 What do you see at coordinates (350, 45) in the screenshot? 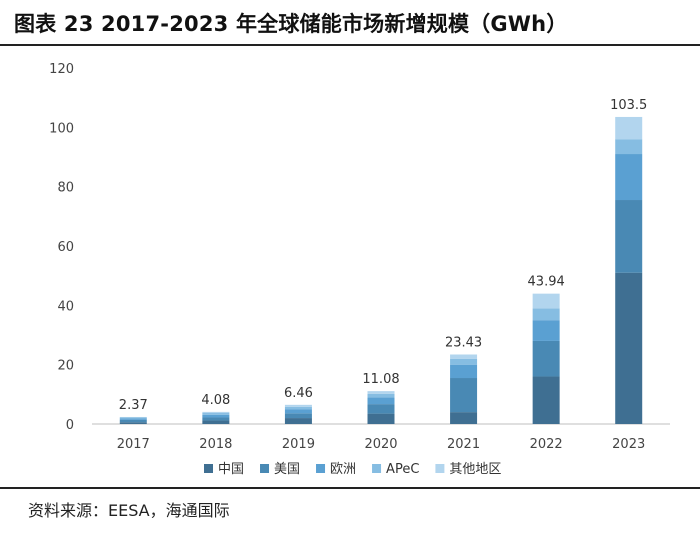
I see `title-divider` at bounding box center [350, 45].